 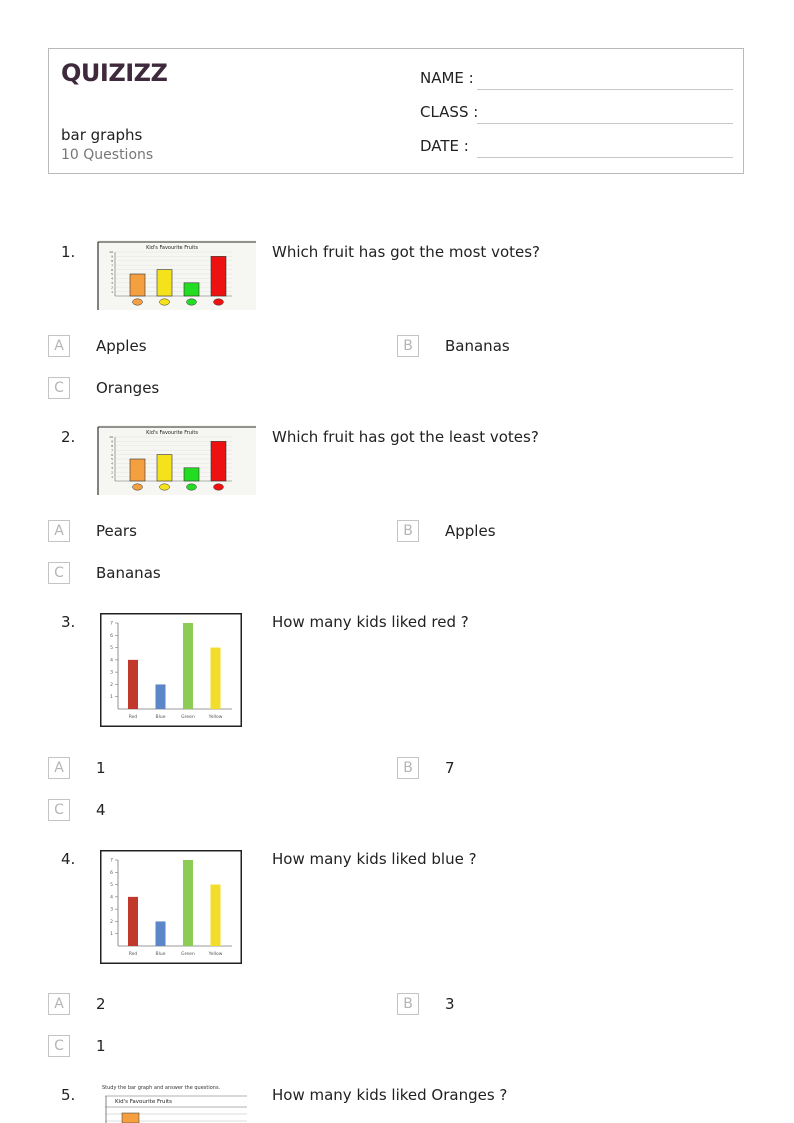 I want to click on class-label: CLASS :, so click(x=449, y=112).